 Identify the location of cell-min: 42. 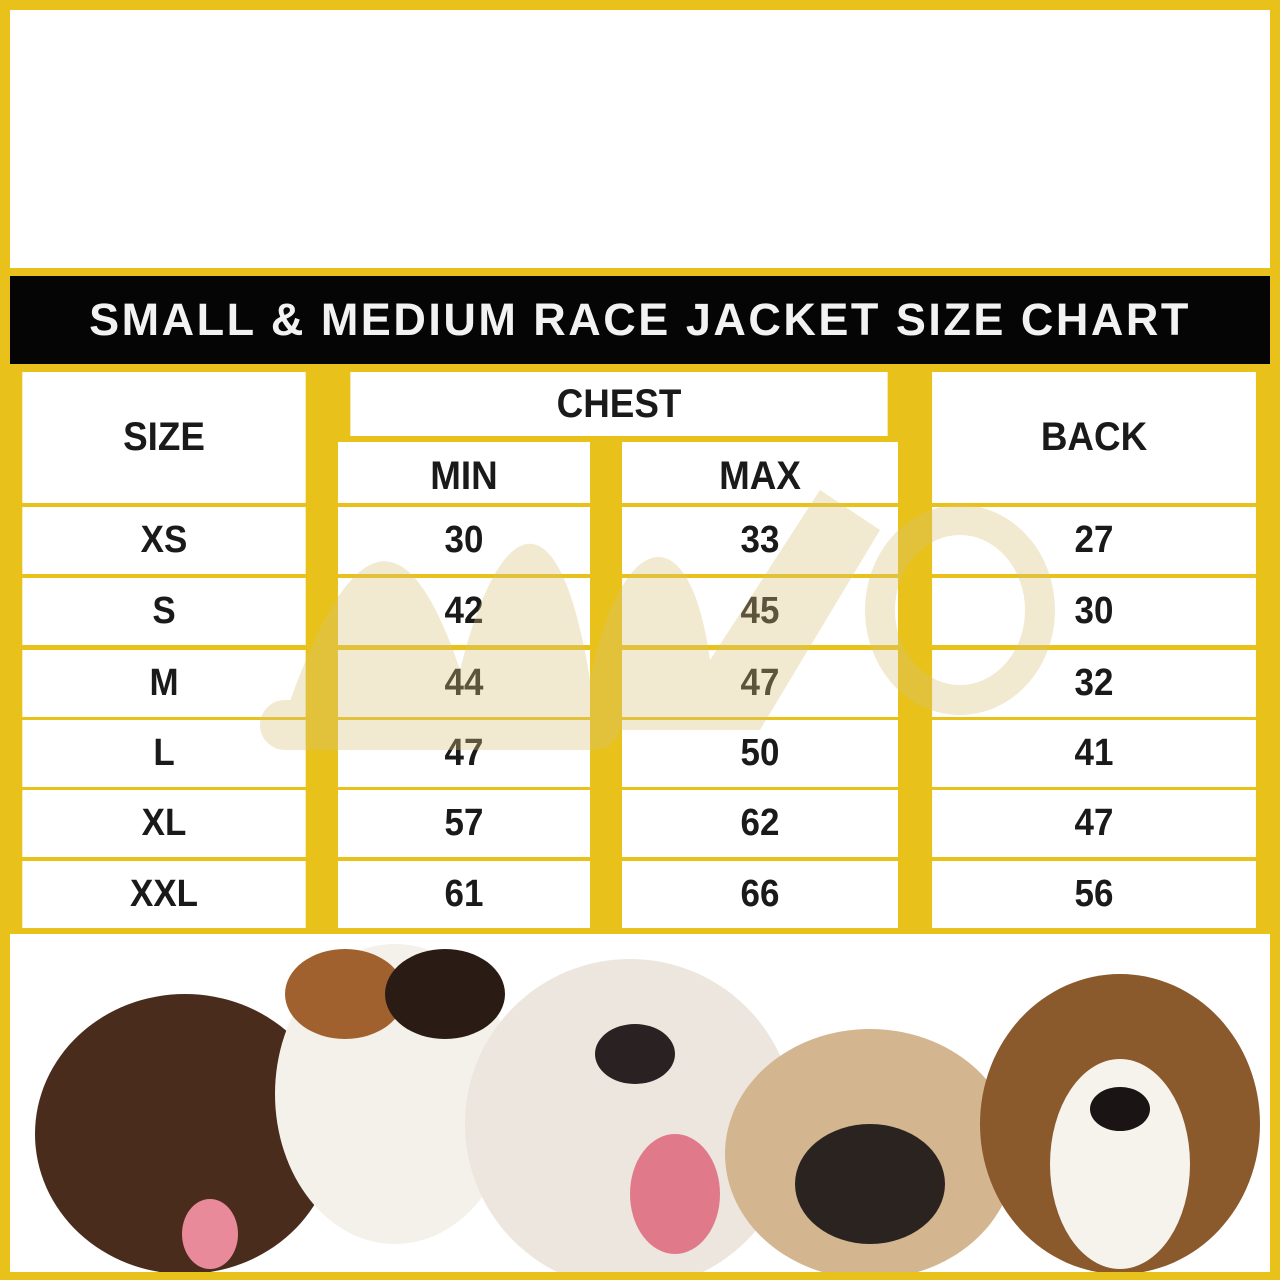
(464, 611).